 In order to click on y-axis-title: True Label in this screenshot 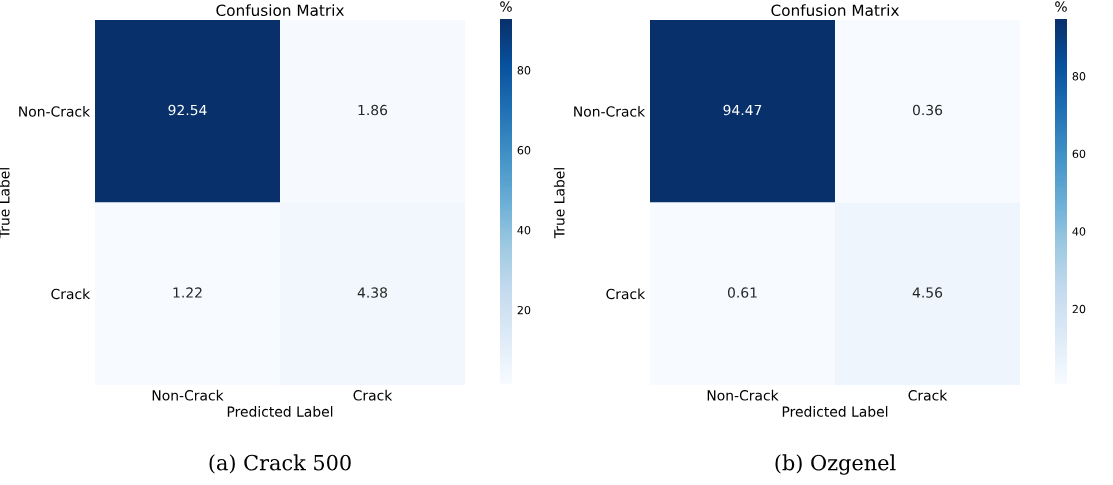, I will do `click(559, 203)`.